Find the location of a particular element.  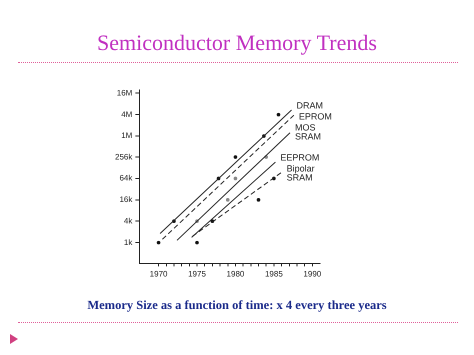

y-tick-label: 16M is located at coordinates (124, 93).